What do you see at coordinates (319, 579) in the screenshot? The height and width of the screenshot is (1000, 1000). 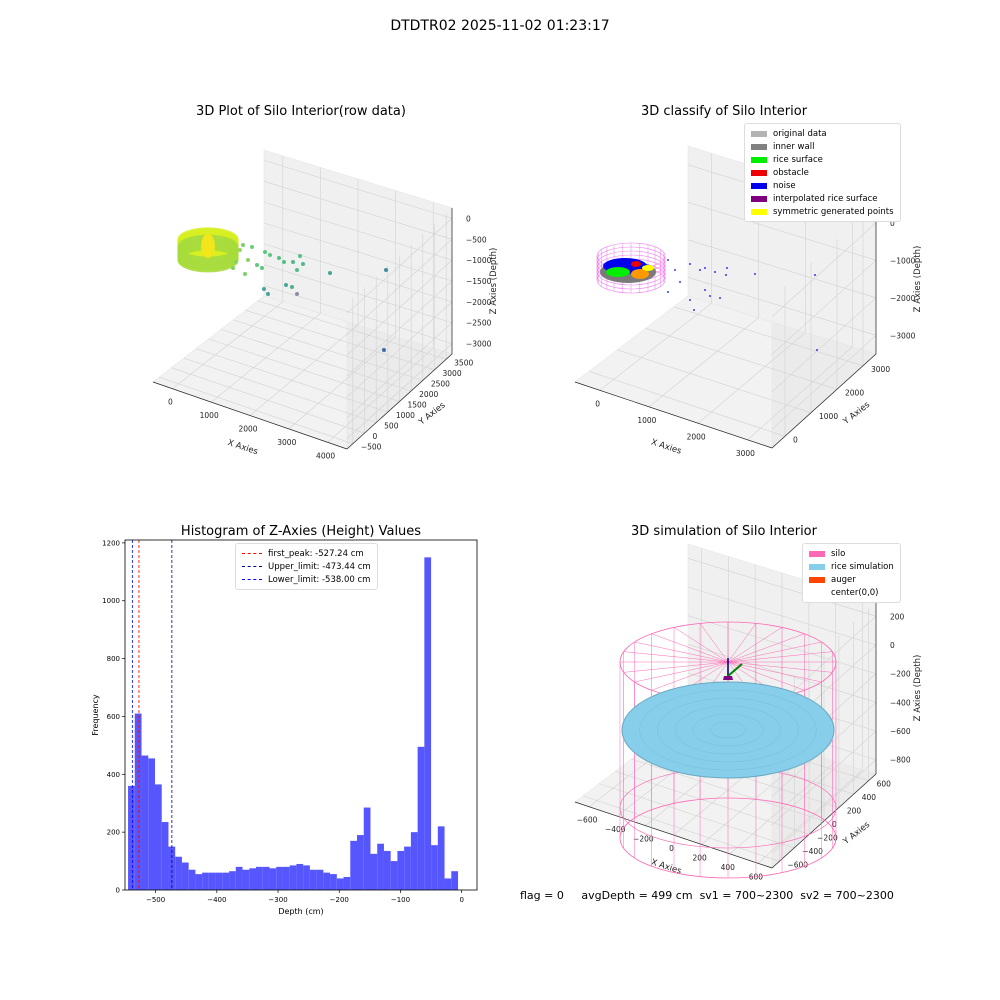 I see `legend-label: Lower_limit: -538.00 cm` at bounding box center [319, 579].